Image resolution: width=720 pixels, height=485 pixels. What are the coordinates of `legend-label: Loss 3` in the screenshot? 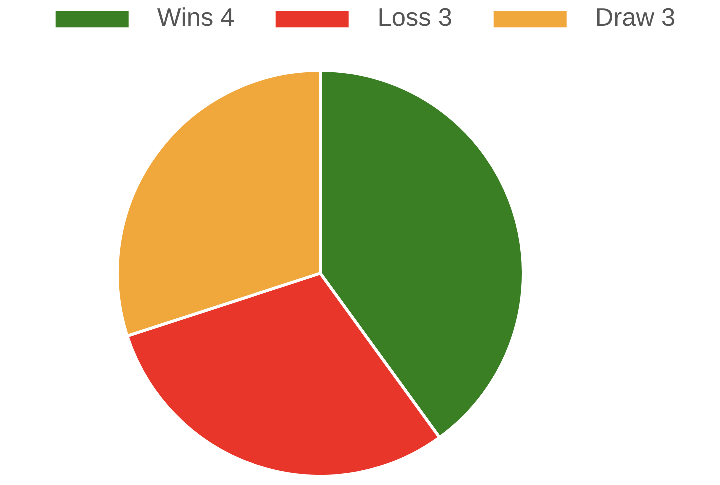 It's located at (415, 18).